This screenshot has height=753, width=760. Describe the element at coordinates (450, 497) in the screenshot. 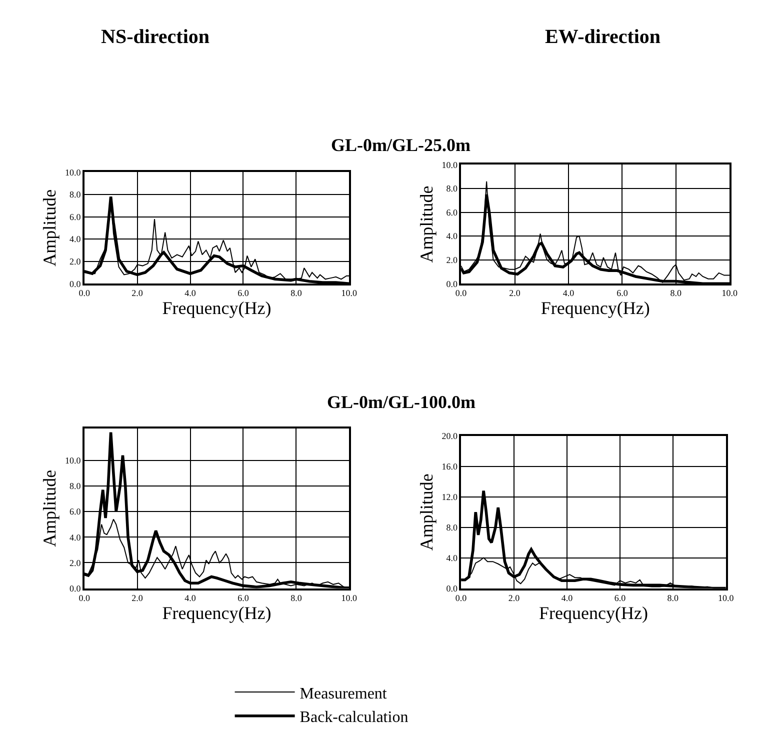

I see `y-tick-label: 12.0` at that location.